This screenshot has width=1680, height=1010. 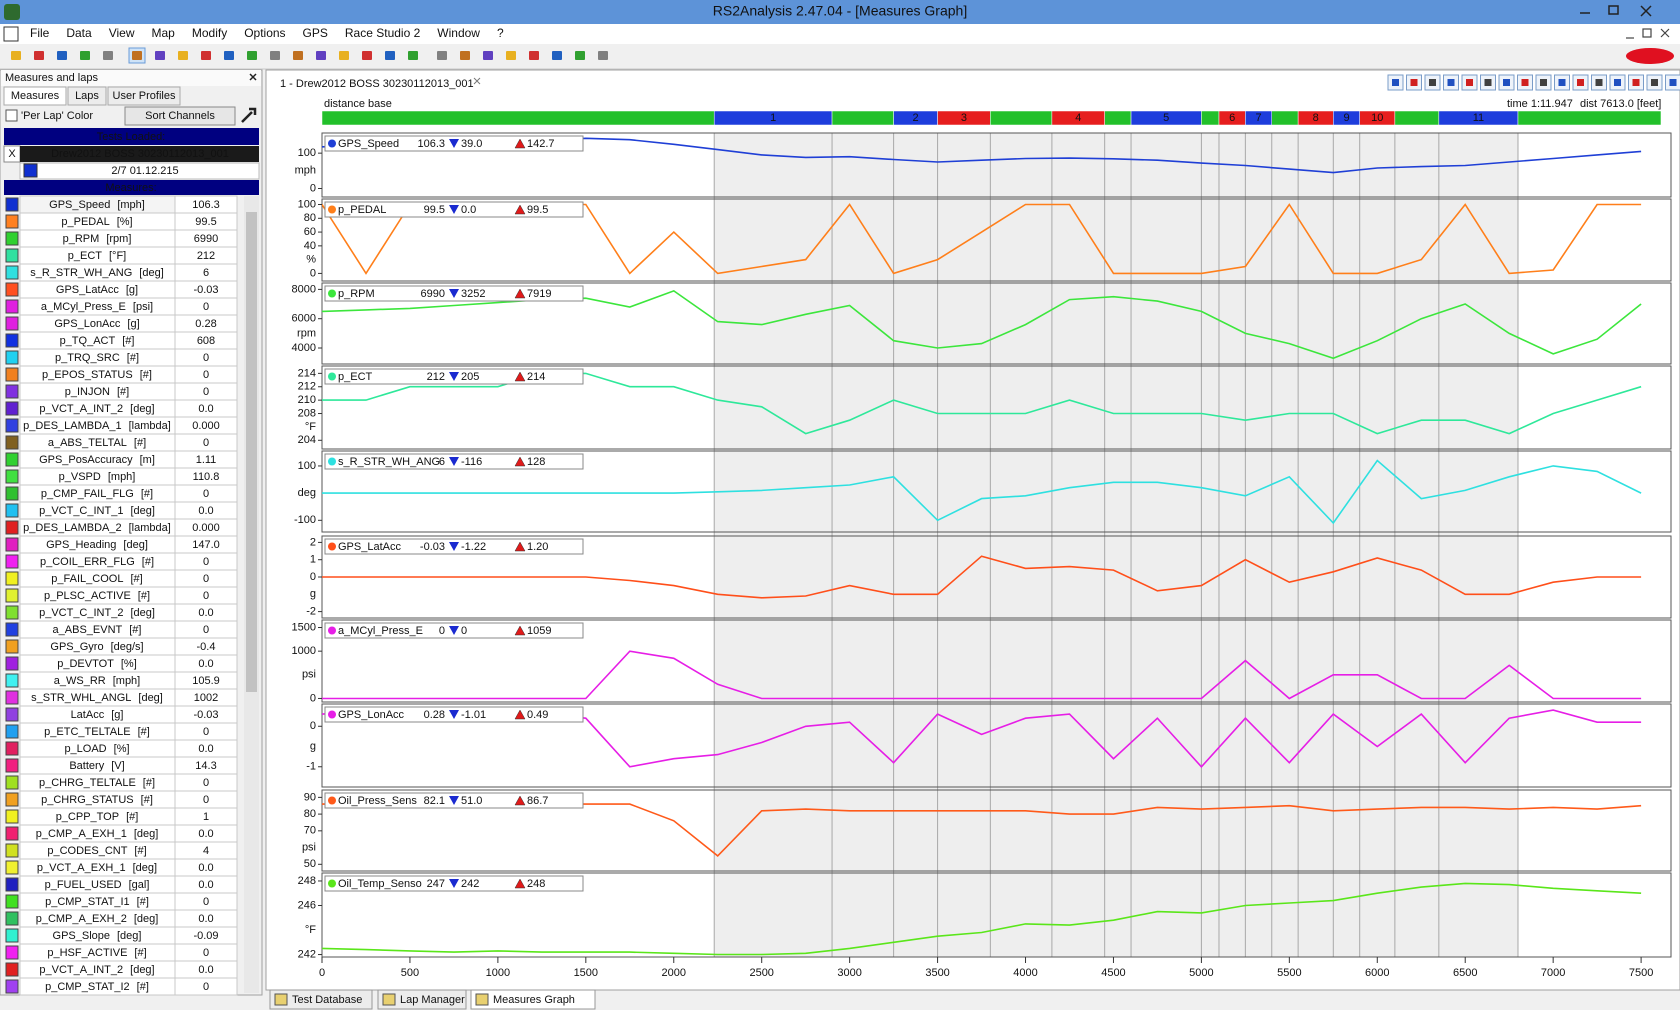 I want to click on measure-name: p_CMP_FAIL_FLG [#], so click(x=97, y=494).